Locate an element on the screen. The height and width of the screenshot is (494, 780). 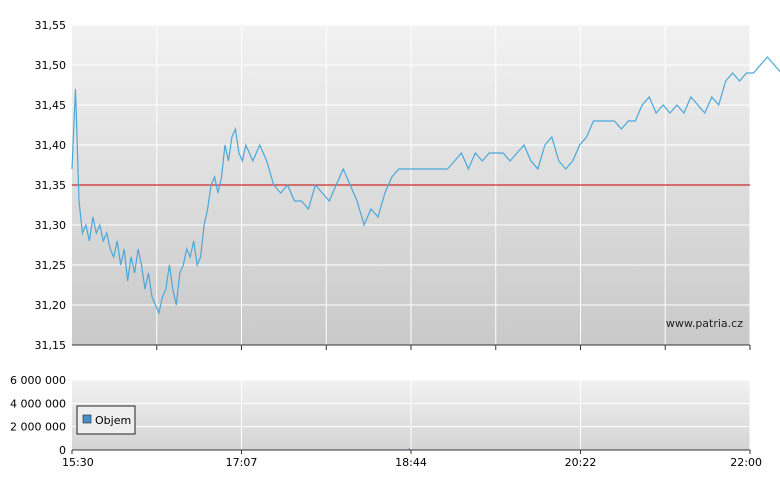
volume-grid is located at coordinates (411, 414).